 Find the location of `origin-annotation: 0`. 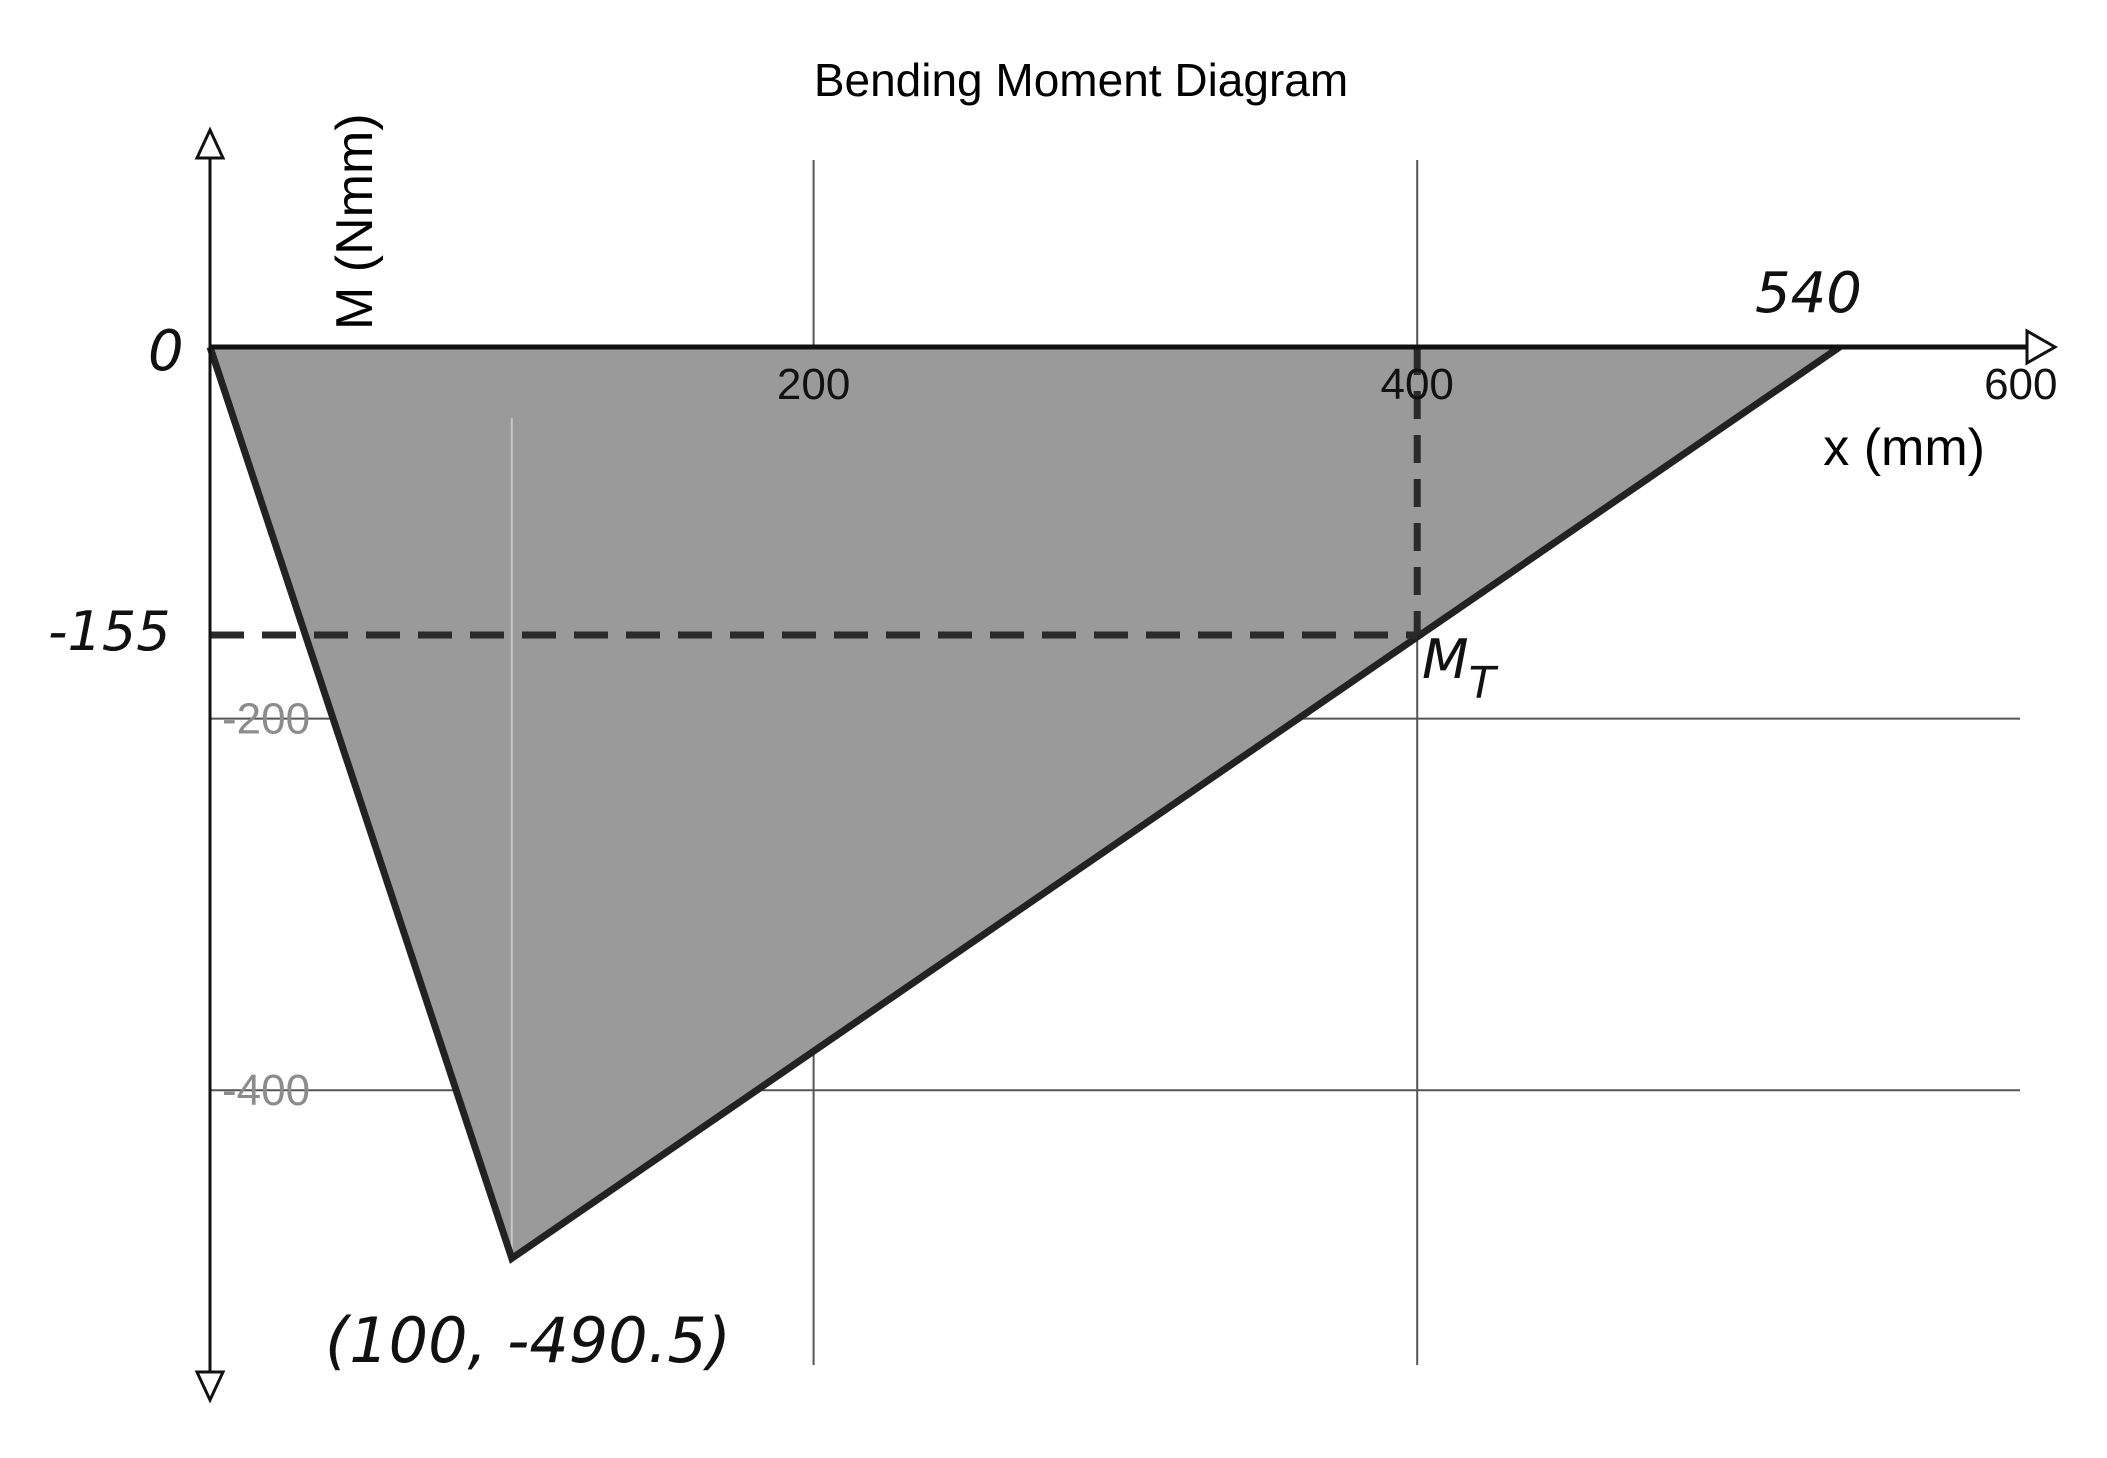

origin-annotation: 0 is located at coordinates (166, 351).